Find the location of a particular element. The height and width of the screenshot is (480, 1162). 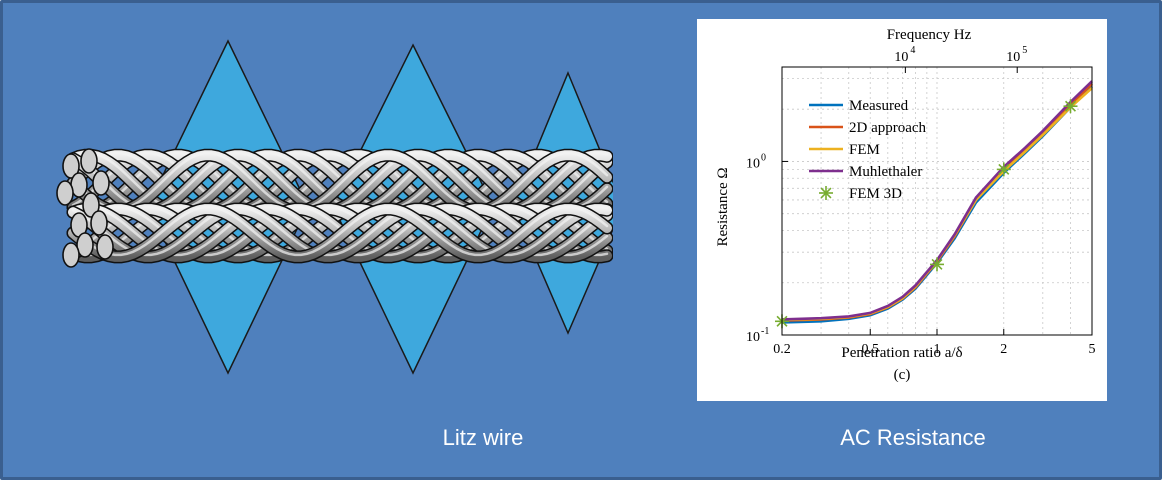

legend-label: Muhlethaler is located at coordinates (885, 172).